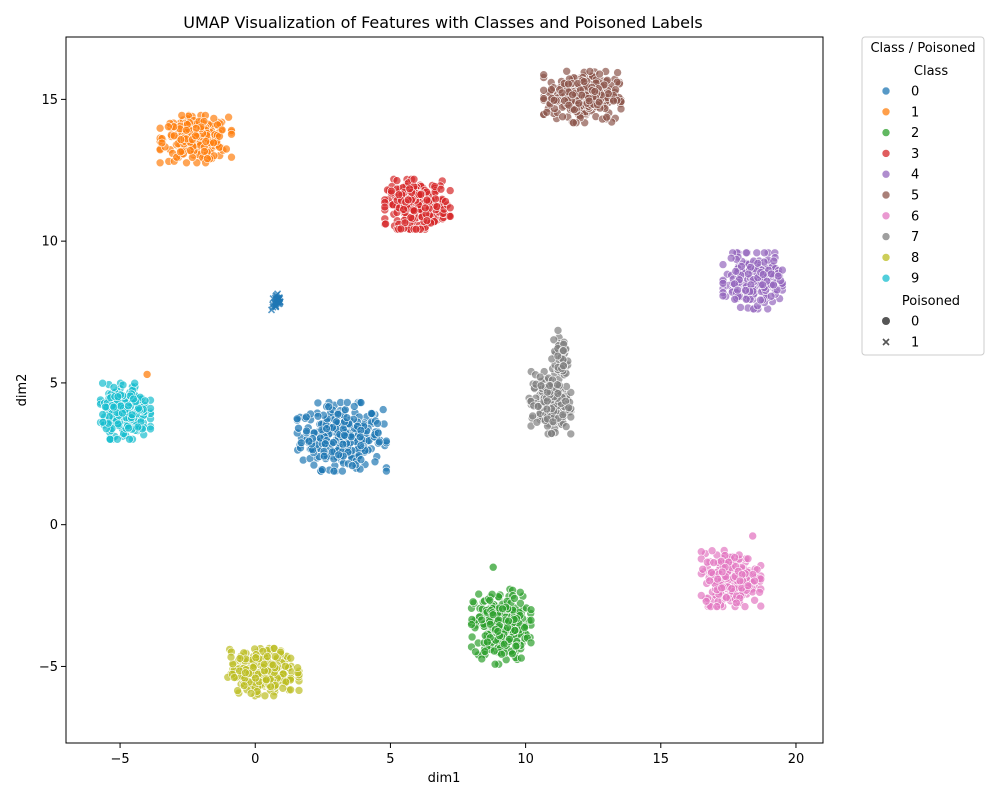  What do you see at coordinates (900, 258) in the screenshot?
I see `legend-entry-class-8: 8` at bounding box center [900, 258].